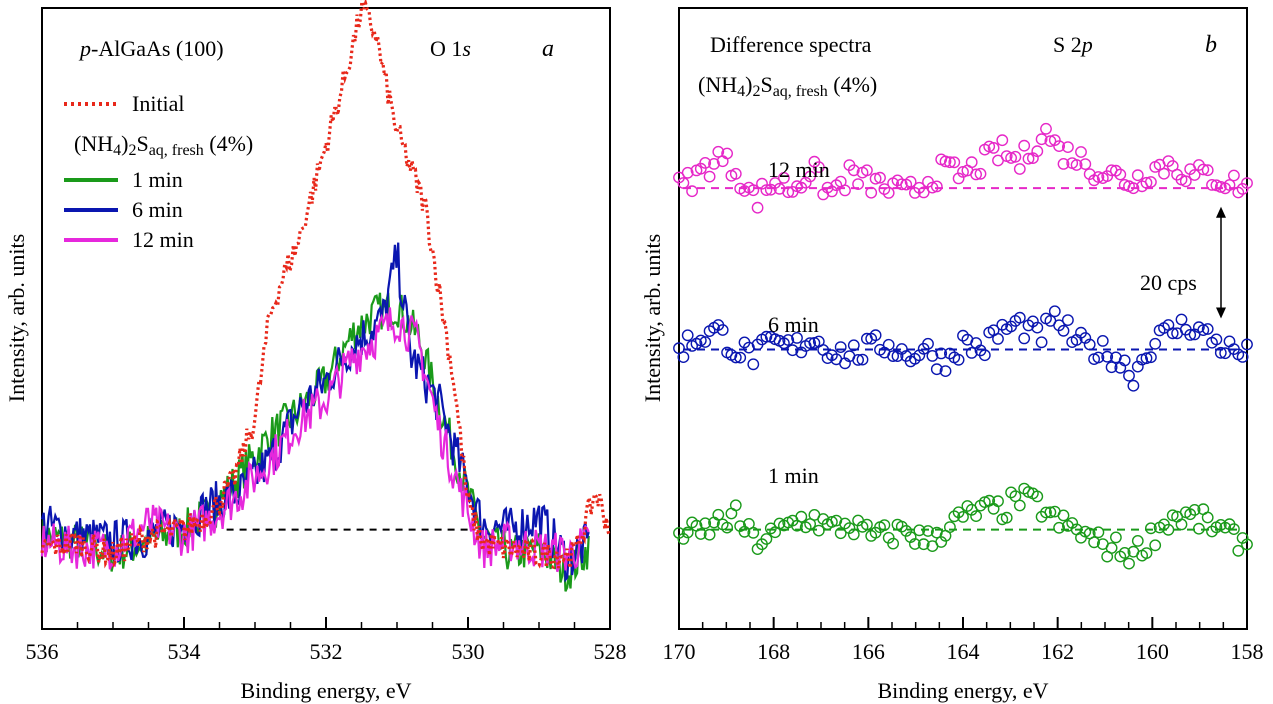 This screenshot has height=704, width=1273. What do you see at coordinates (1247, 651) in the screenshot?
I see `panel-b-tick-label: 158` at bounding box center [1247, 651].